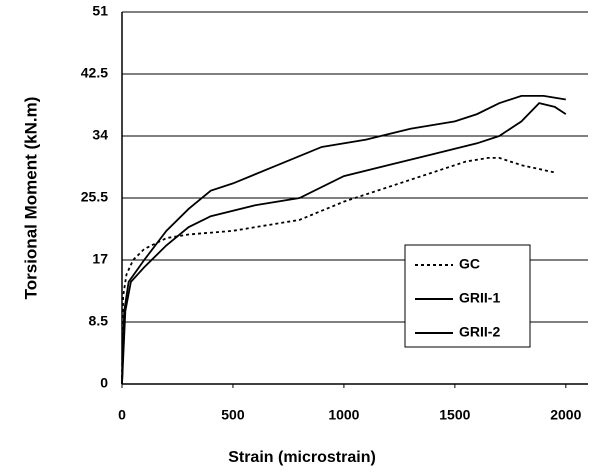 The image size is (604, 473). I want to click on x-tick-label: 1000, so click(343, 415).